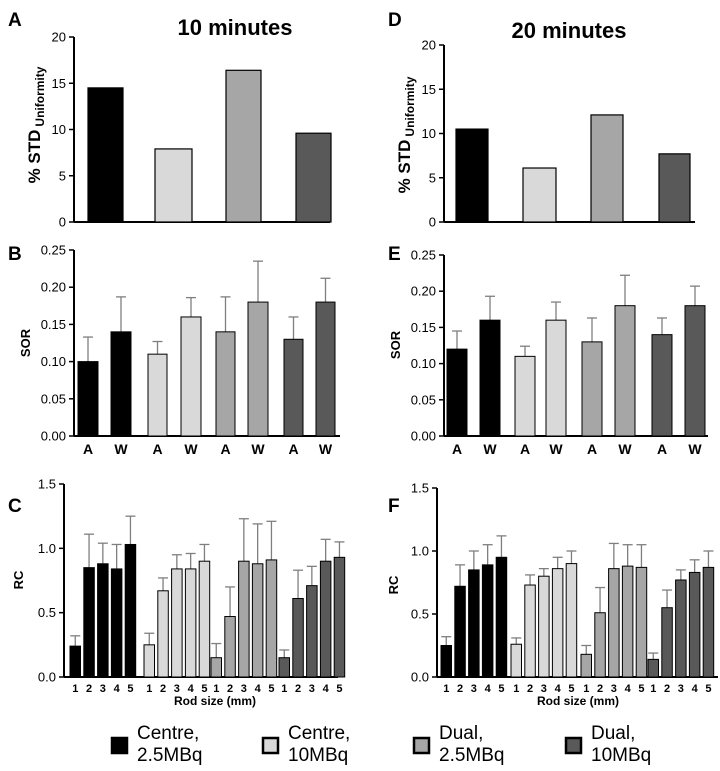 This screenshot has width=720, height=771. Describe the element at coordinates (62, 222) in the screenshot. I see `y-tick-label: 0` at that location.